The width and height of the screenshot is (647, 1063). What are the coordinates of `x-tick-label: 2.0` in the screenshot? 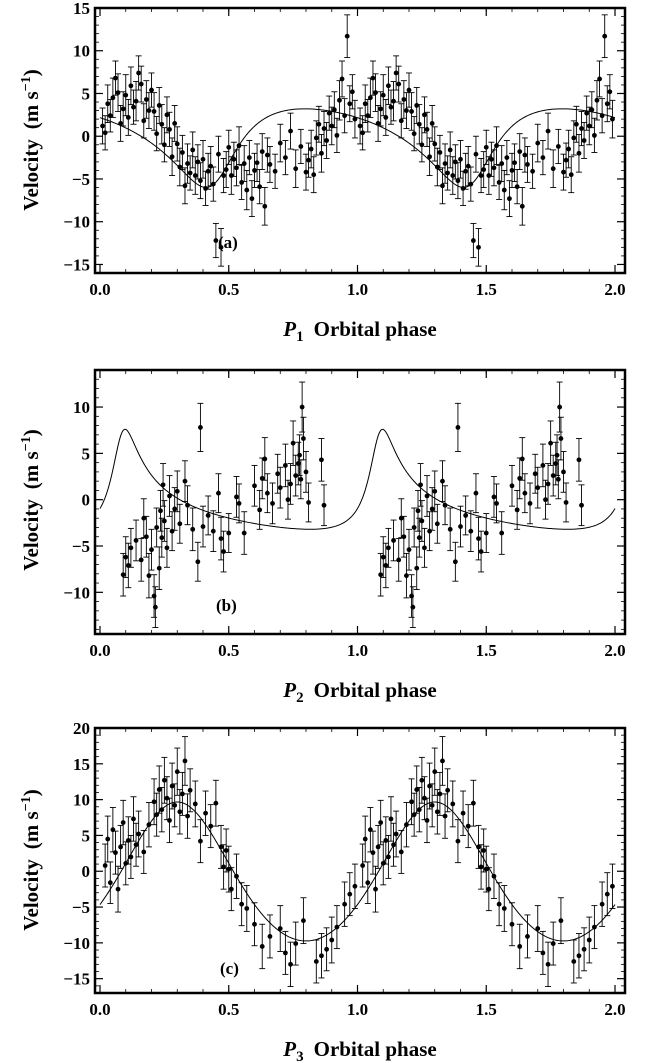 It's located at (614, 650).